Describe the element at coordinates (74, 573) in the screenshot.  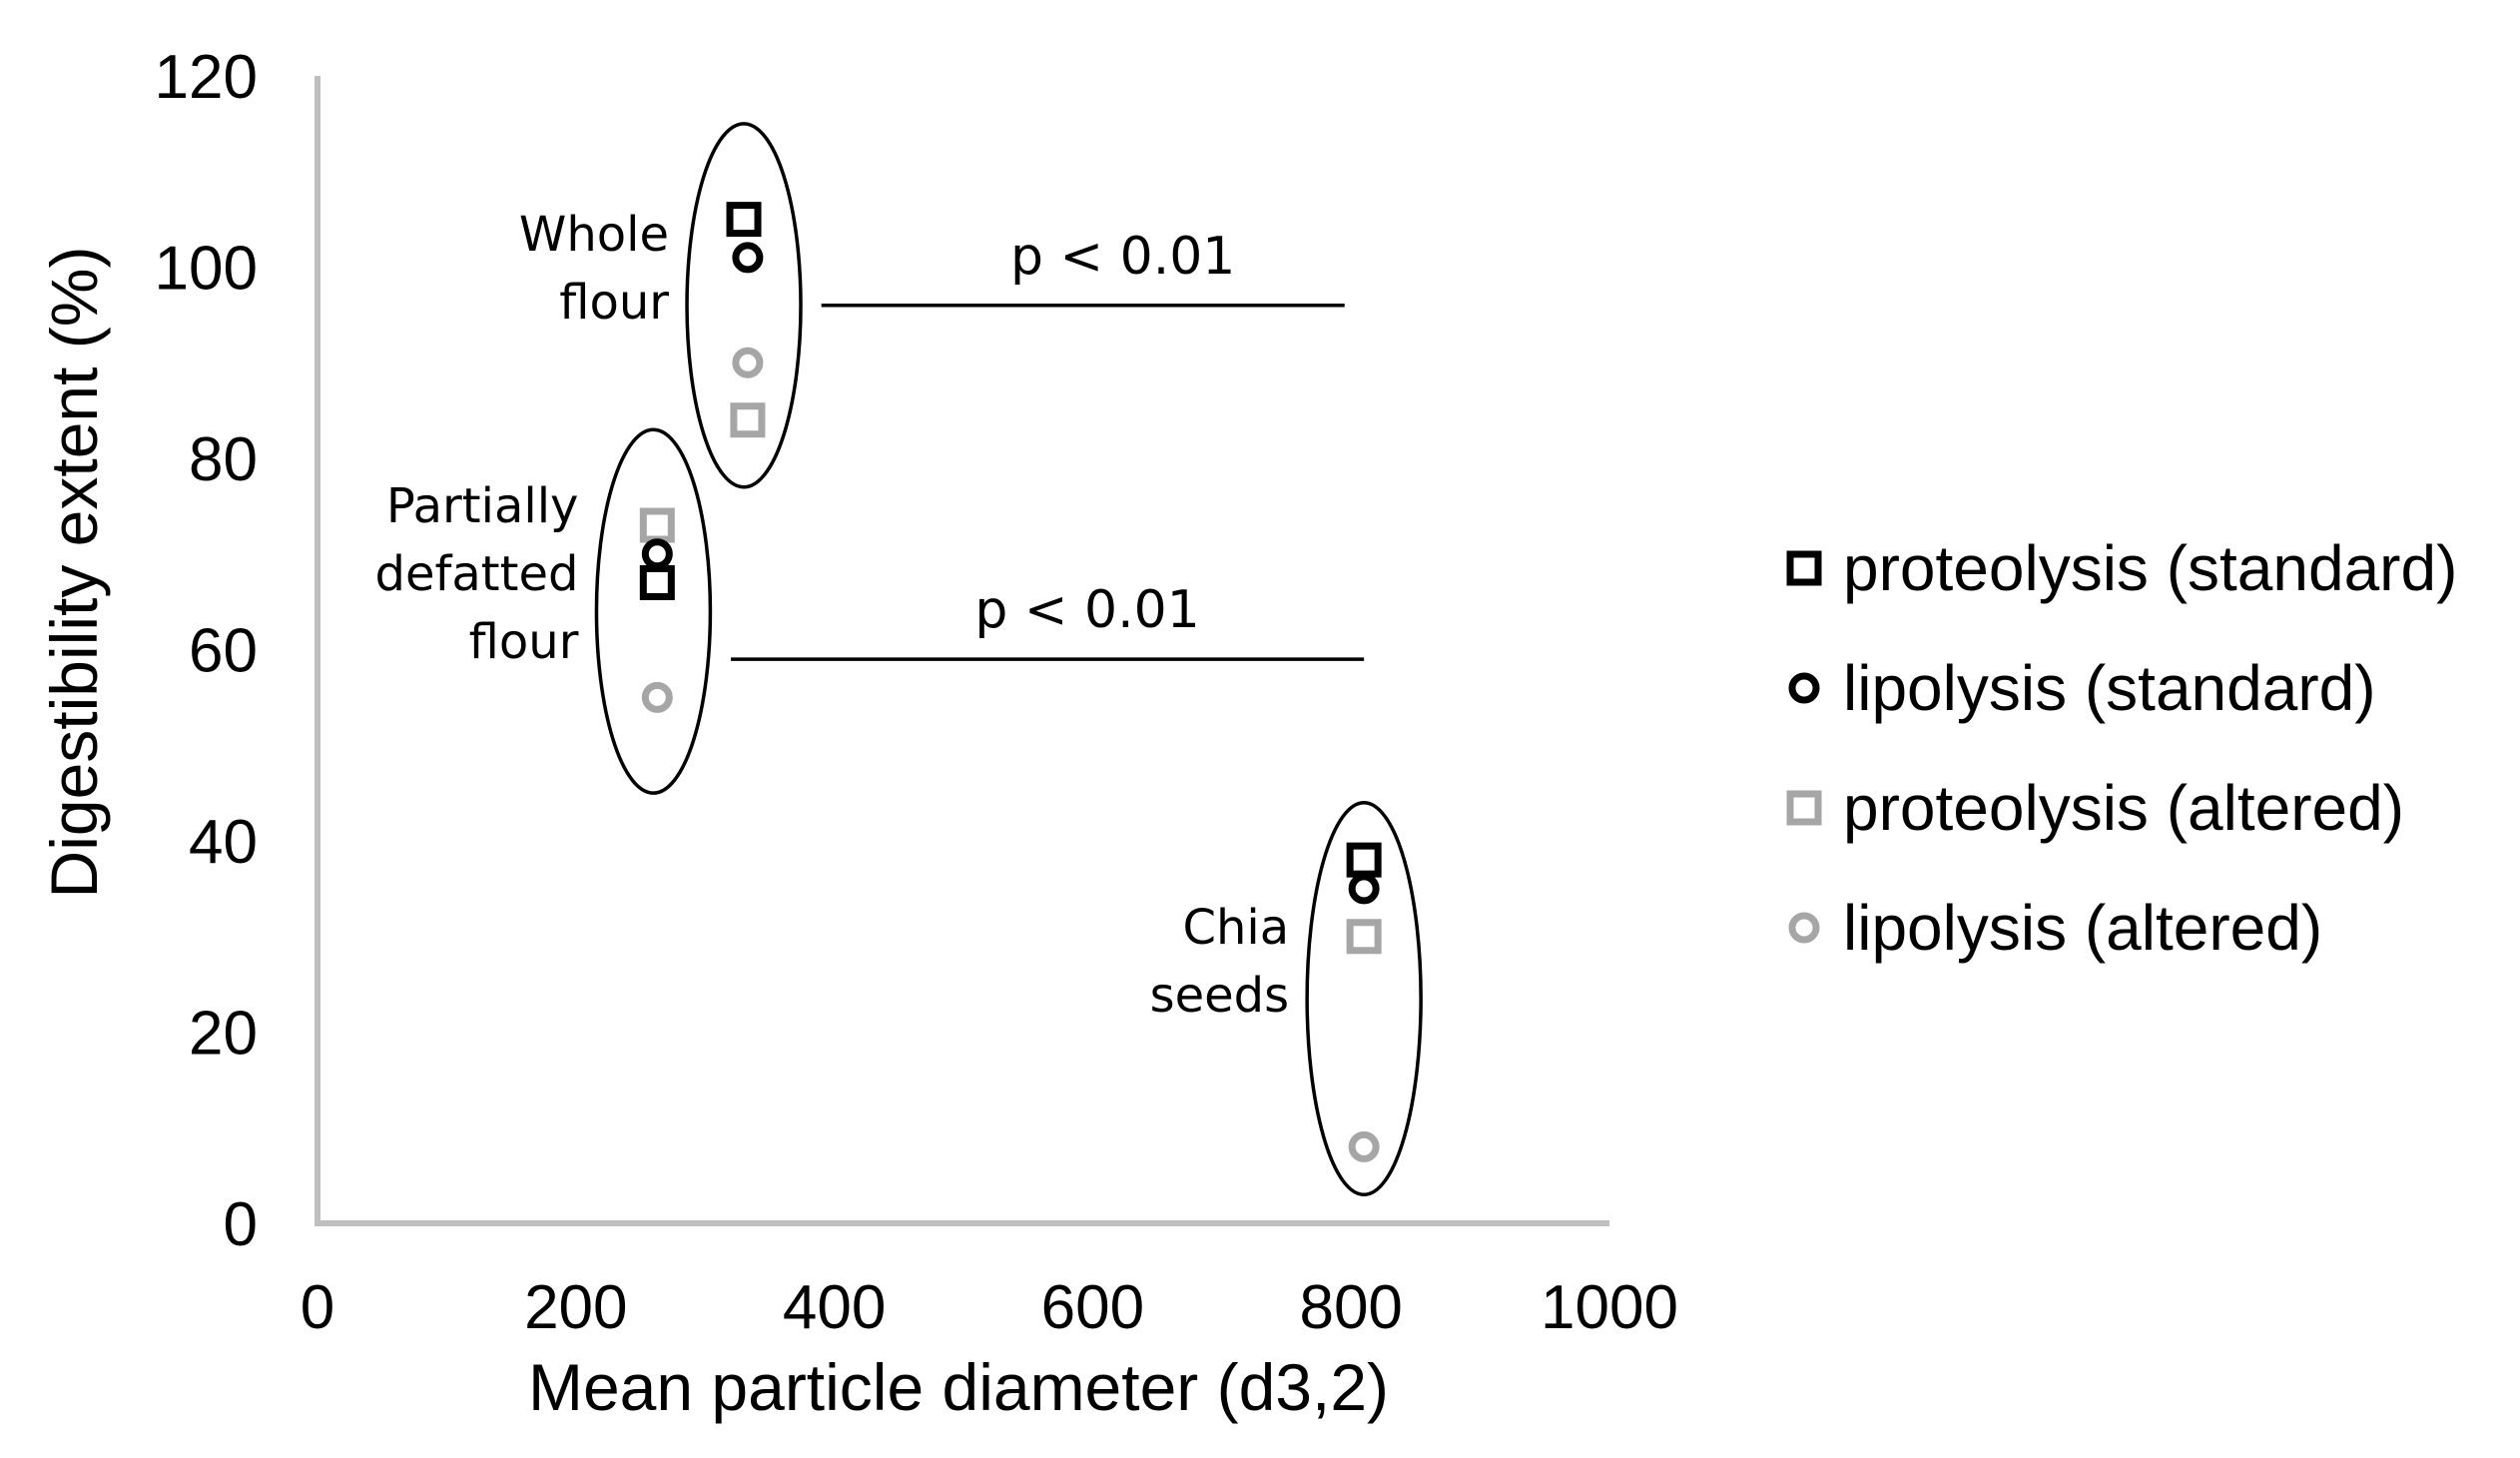
I see `y-axis-title: Digestibility extent (%)` at that location.